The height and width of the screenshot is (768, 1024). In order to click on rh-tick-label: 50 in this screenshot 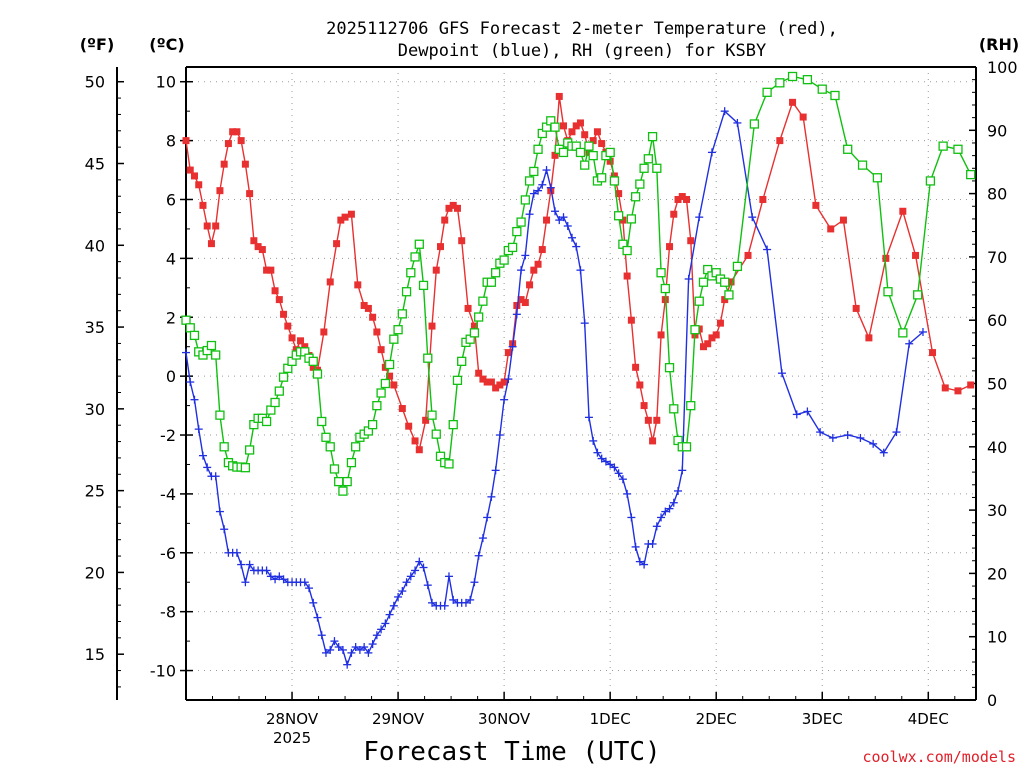, I will do `click(997, 384)`.